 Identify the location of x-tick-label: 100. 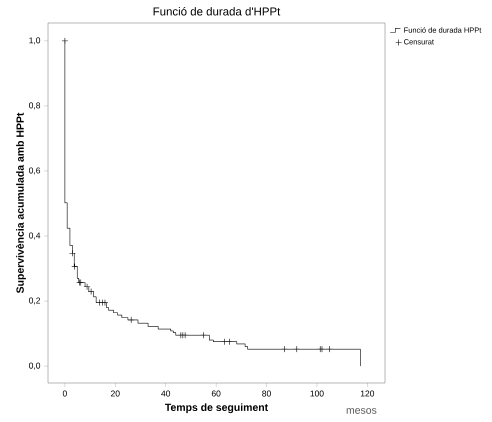
(317, 393).